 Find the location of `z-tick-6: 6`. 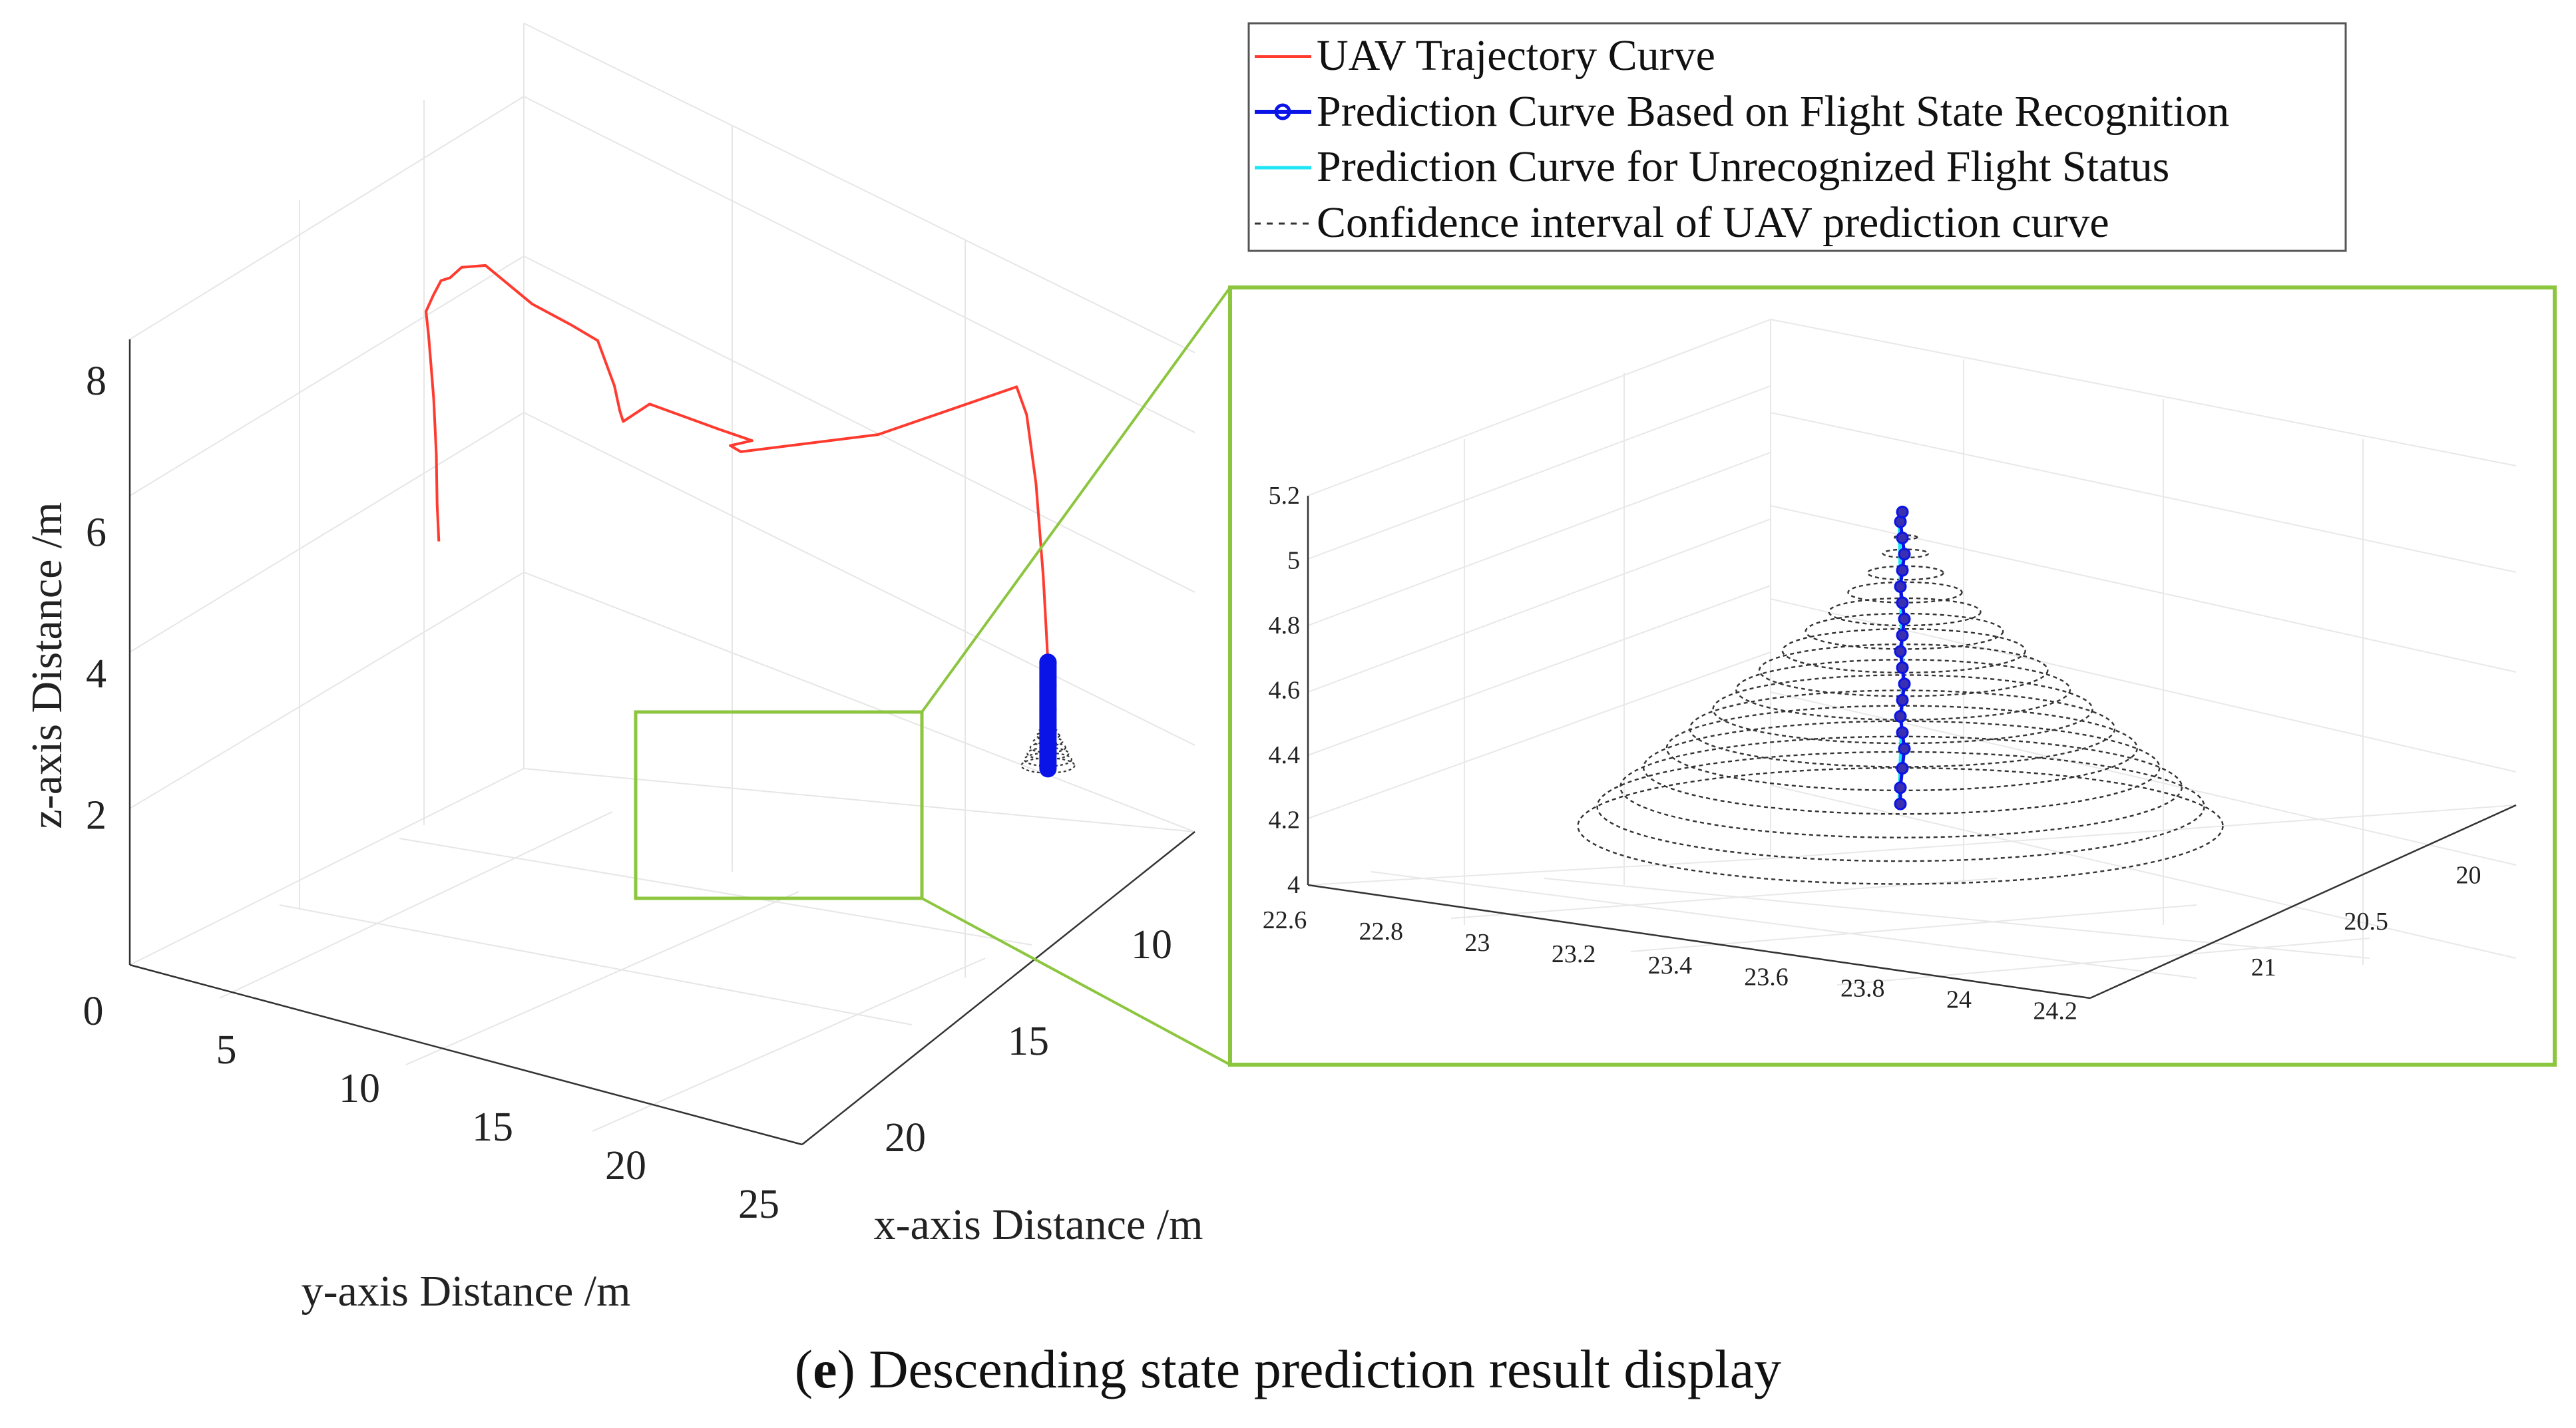

z-tick-6: 6 is located at coordinates (96, 533).